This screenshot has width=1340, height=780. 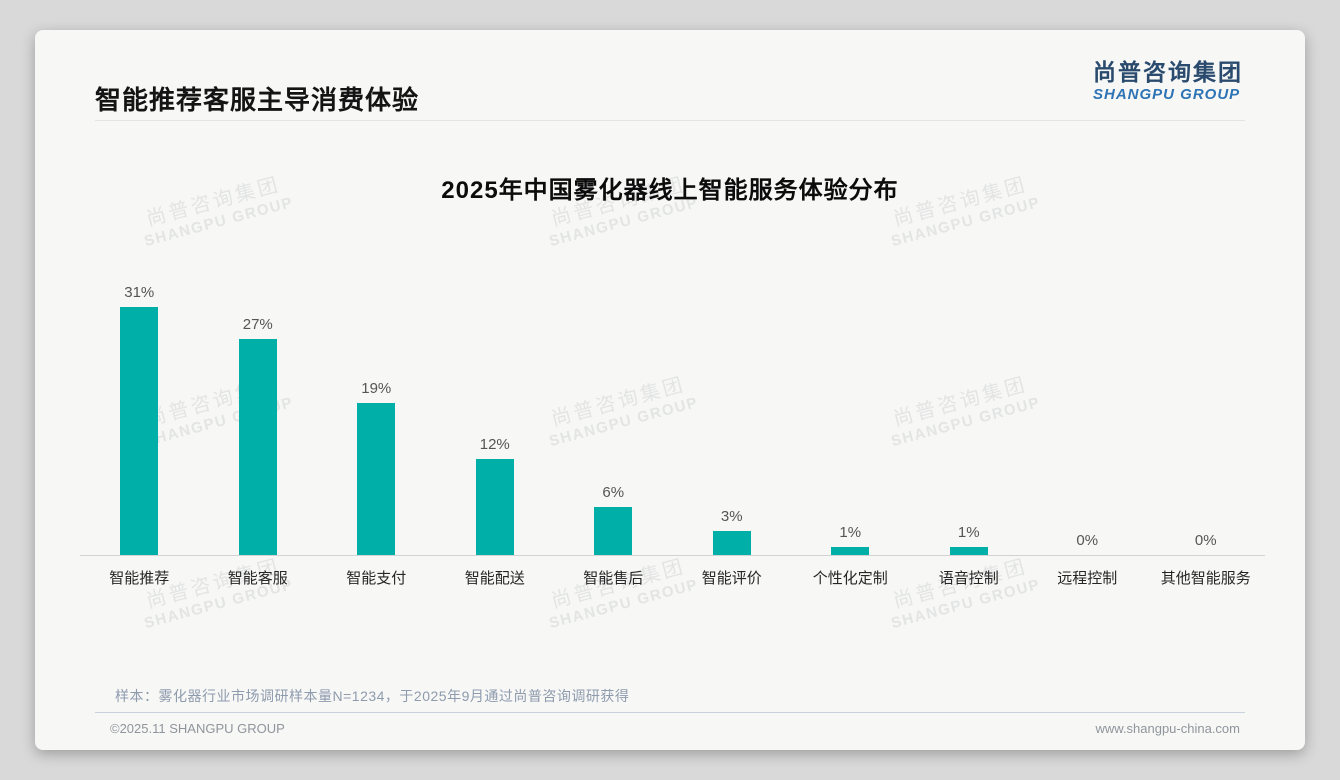 What do you see at coordinates (257, 578) in the screenshot?
I see `category-label: 智能客服` at bounding box center [257, 578].